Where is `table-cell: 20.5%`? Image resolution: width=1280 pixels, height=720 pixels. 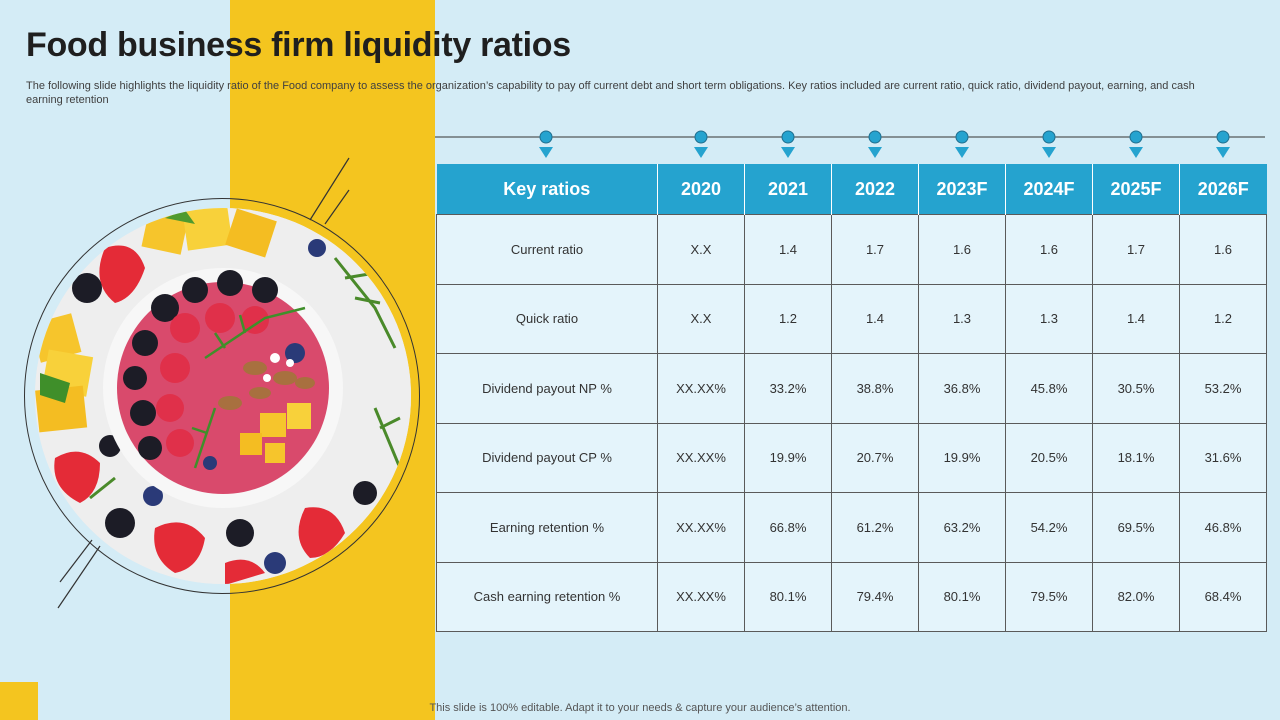 table-cell: 20.5% is located at coordinates (1049, 457).